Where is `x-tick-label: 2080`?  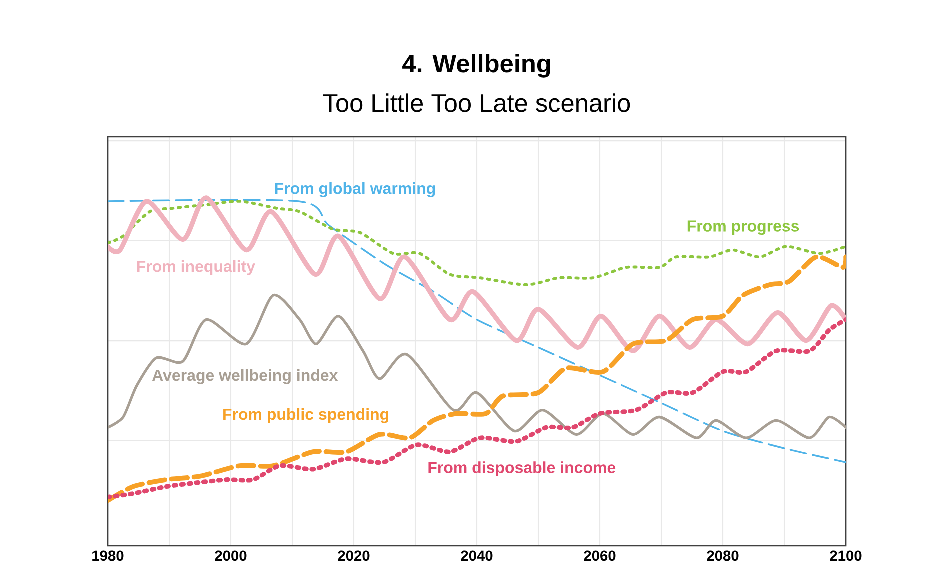 x-tick-label: 2080 is located at coordinates (723, 556).